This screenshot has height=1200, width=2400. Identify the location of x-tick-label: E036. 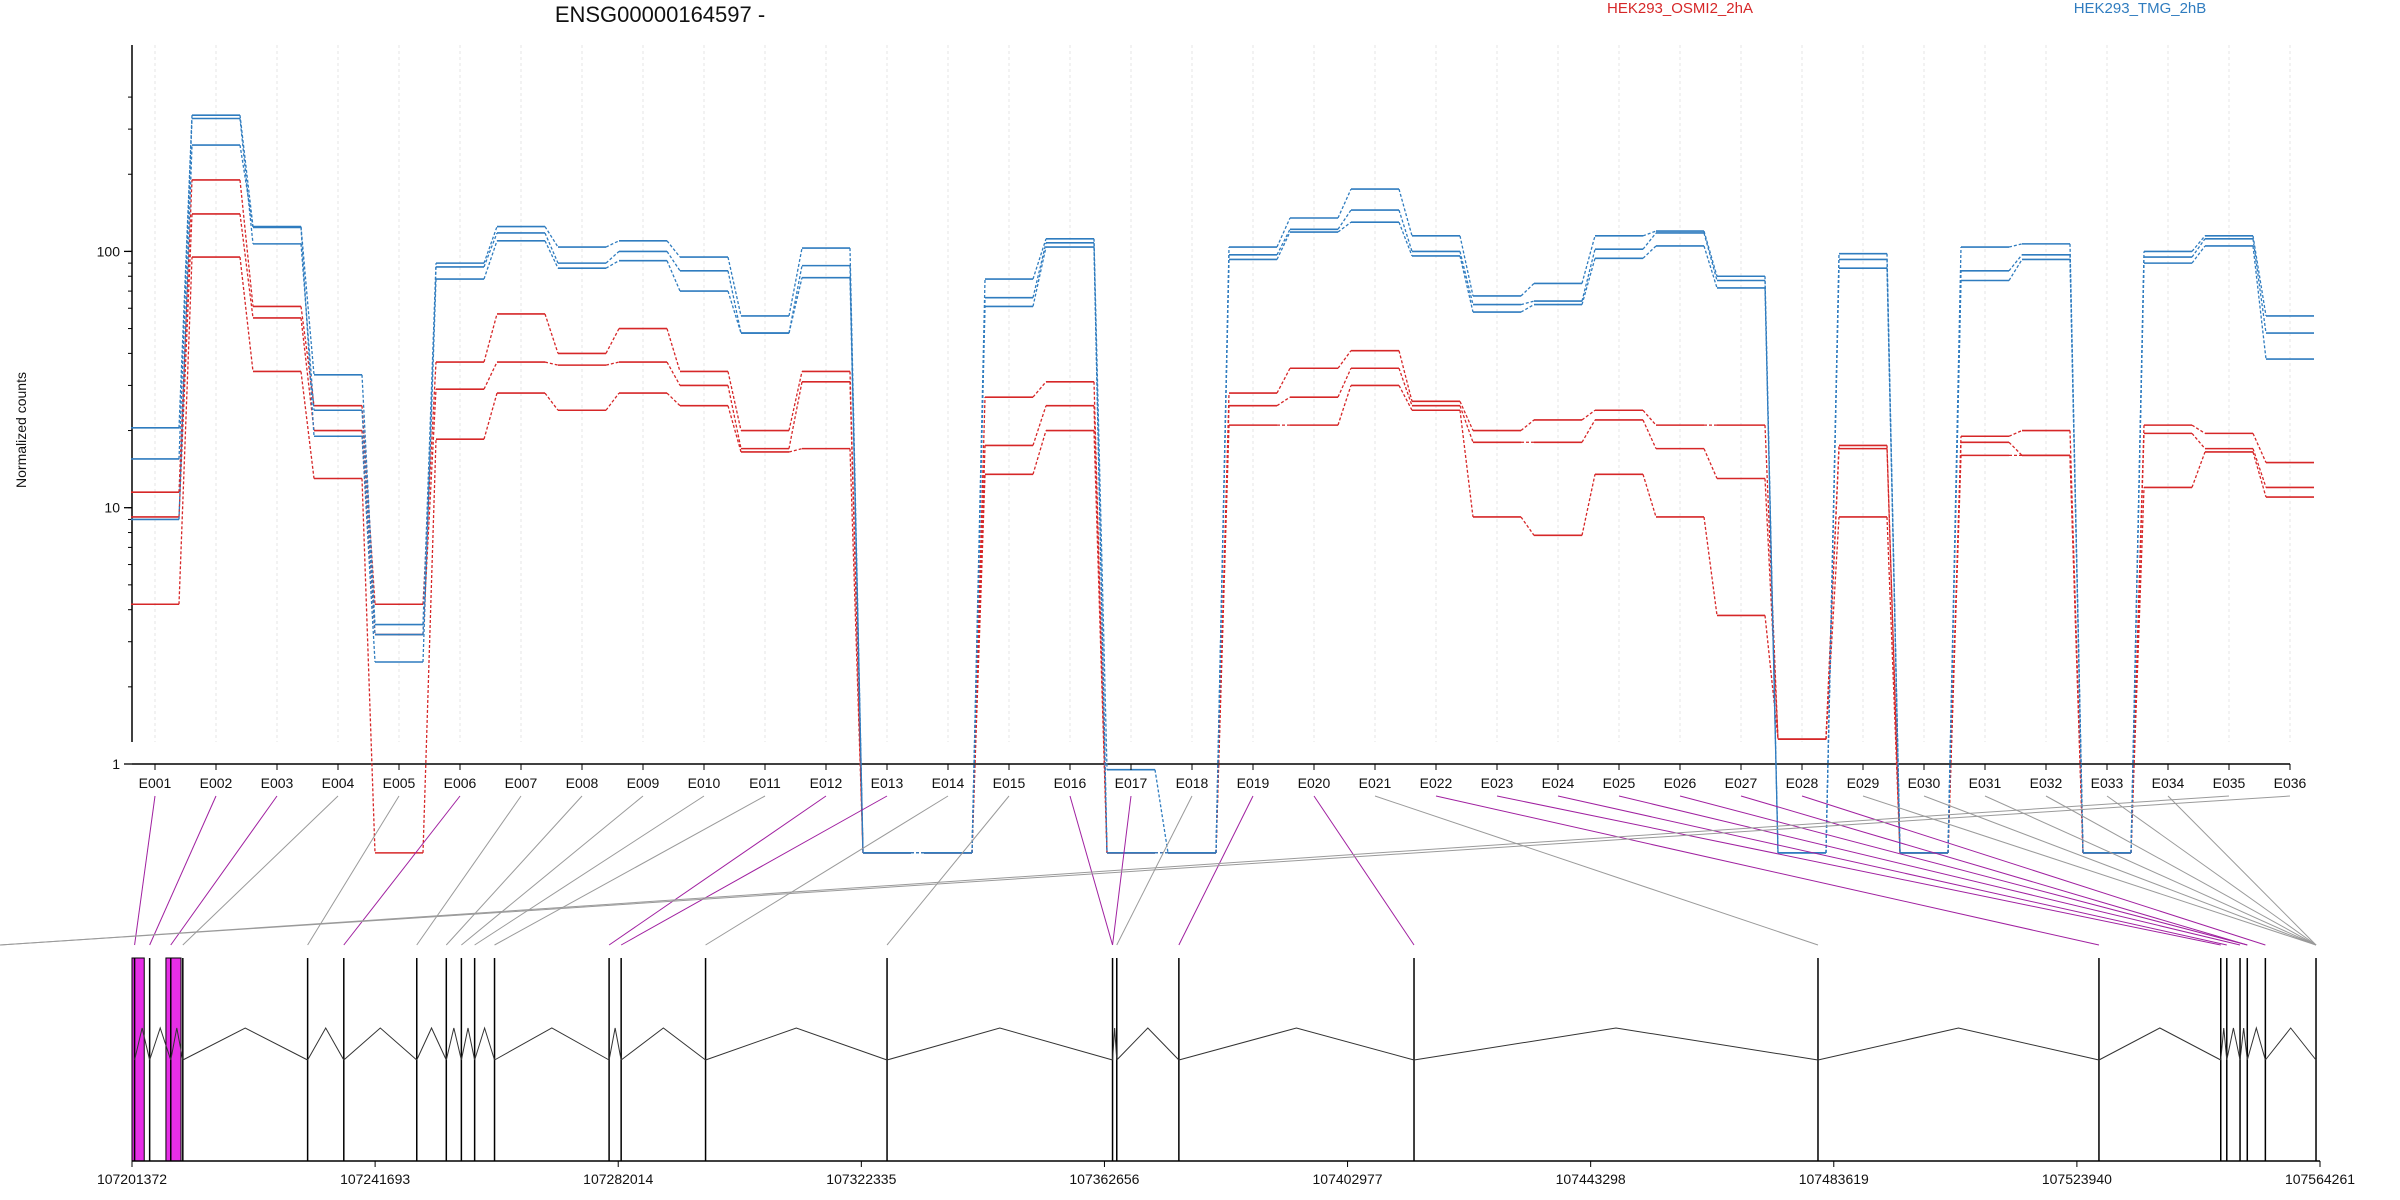
(2290, 783).